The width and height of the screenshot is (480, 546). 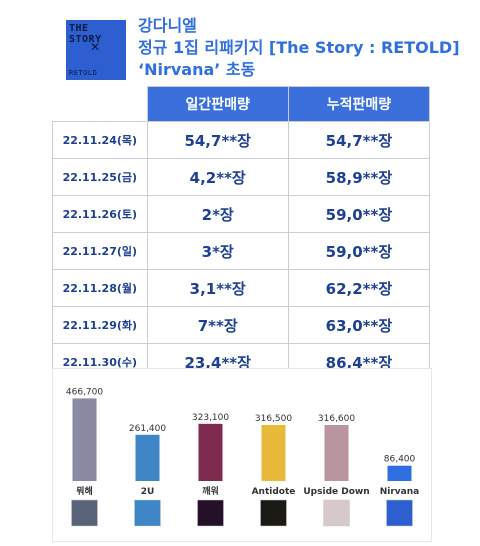 What do you see at coordinates (217, 214) in the screenshot?
I see `row-daily: 2*장` at bounding box center [217, 214].